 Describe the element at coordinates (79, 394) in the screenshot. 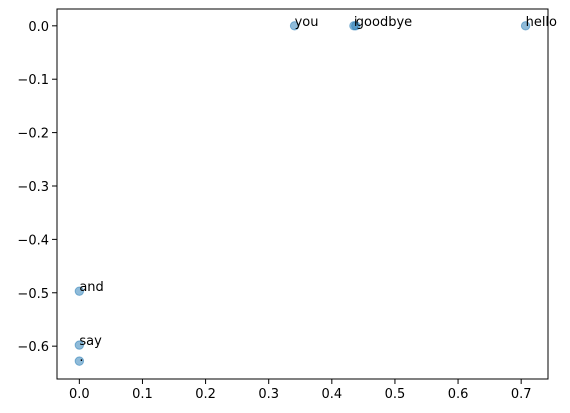

I see `x-tick-label: 0.0` at that location.